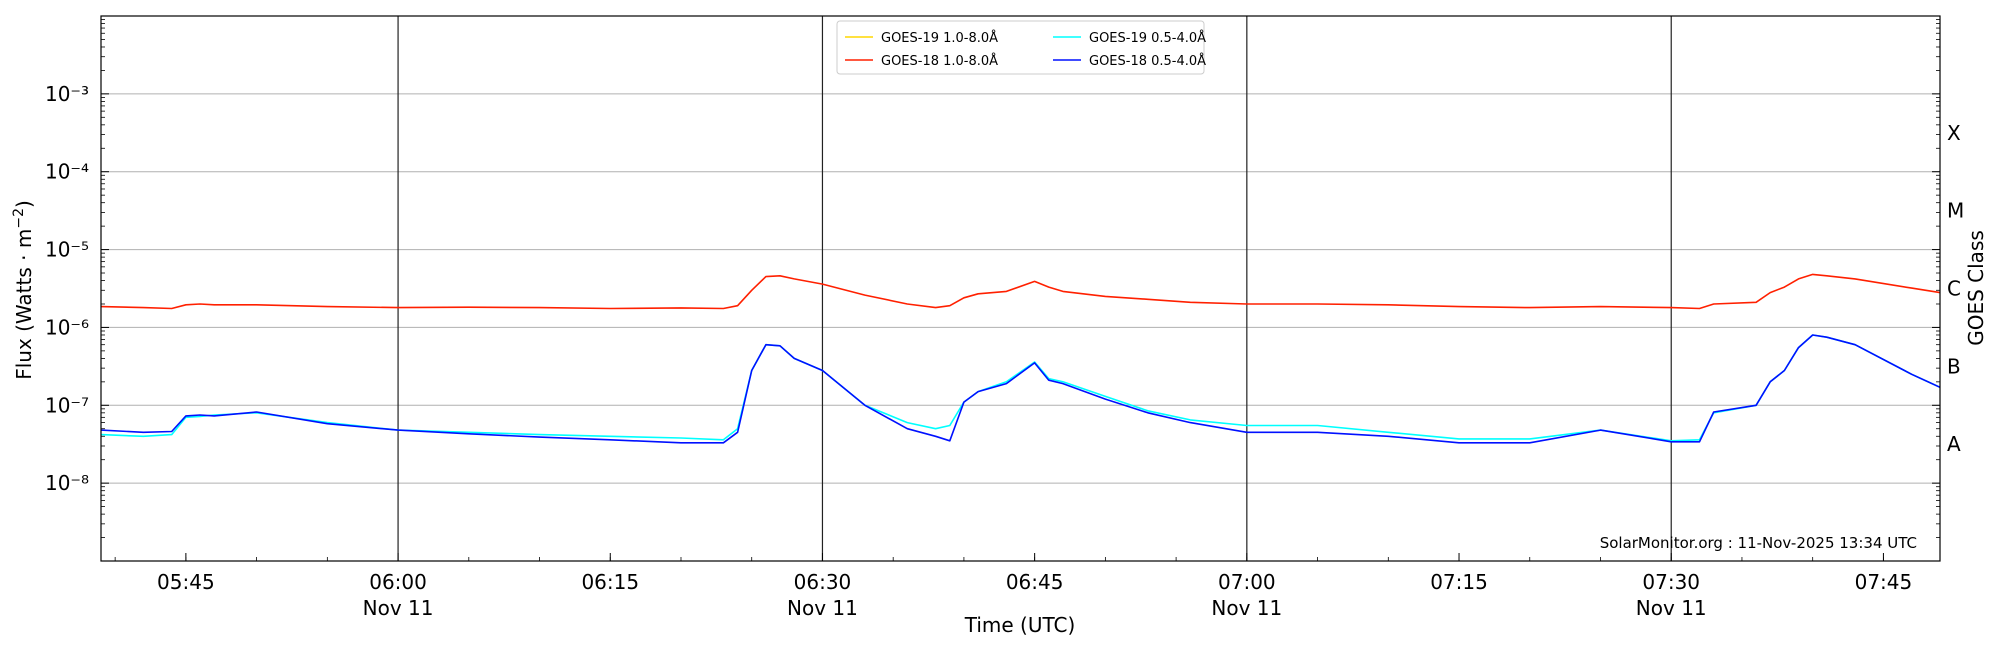  I want to click on y-tick-label: 10⁻⁵, so click(67, 250).